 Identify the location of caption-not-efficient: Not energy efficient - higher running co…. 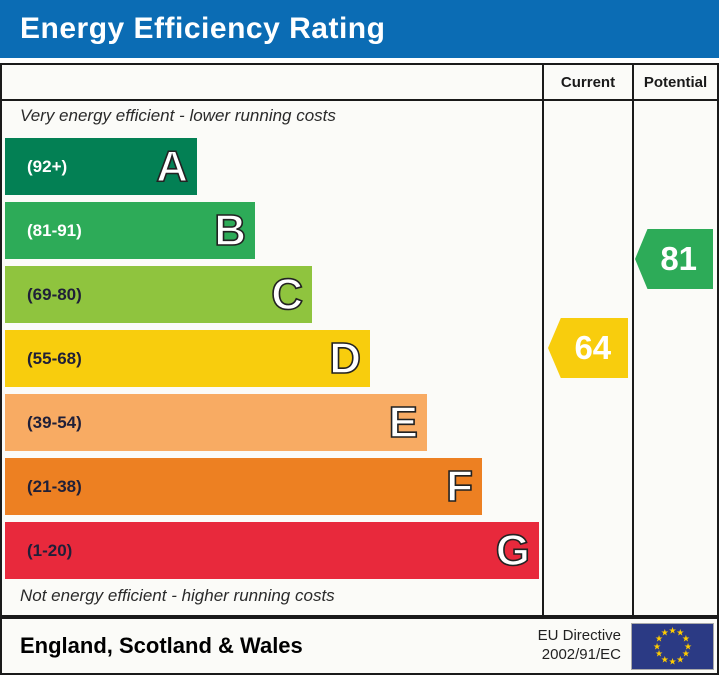
(177, 595).